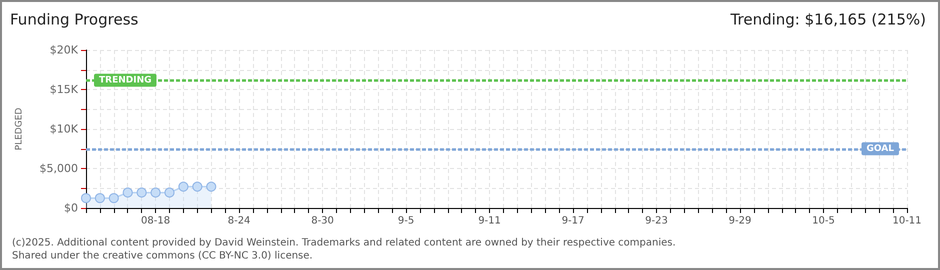 The width and height of the screenshot is (940, 270). Describe the element at coordinates (322, 221) in the screenshot. I see `x-tick-label: 8-30` at that location.